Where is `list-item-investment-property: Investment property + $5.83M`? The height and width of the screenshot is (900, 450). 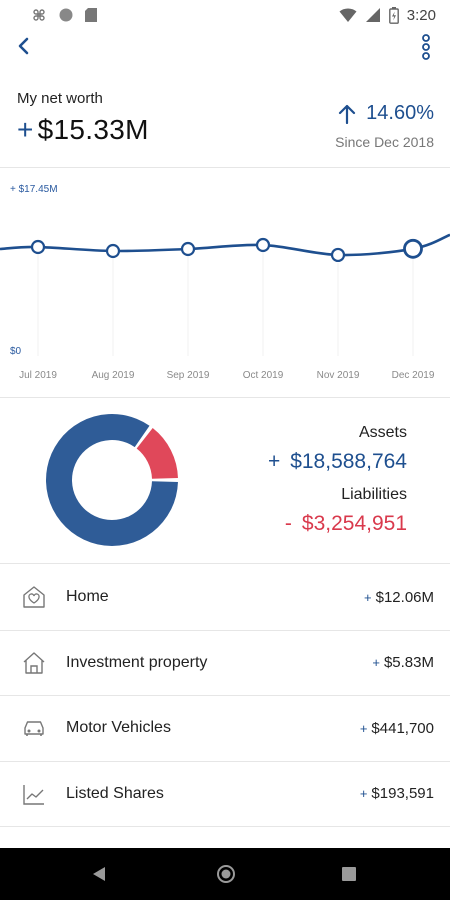 list-item-investment-property: Investment property + $5.83M is located at coordinates (225, 663).